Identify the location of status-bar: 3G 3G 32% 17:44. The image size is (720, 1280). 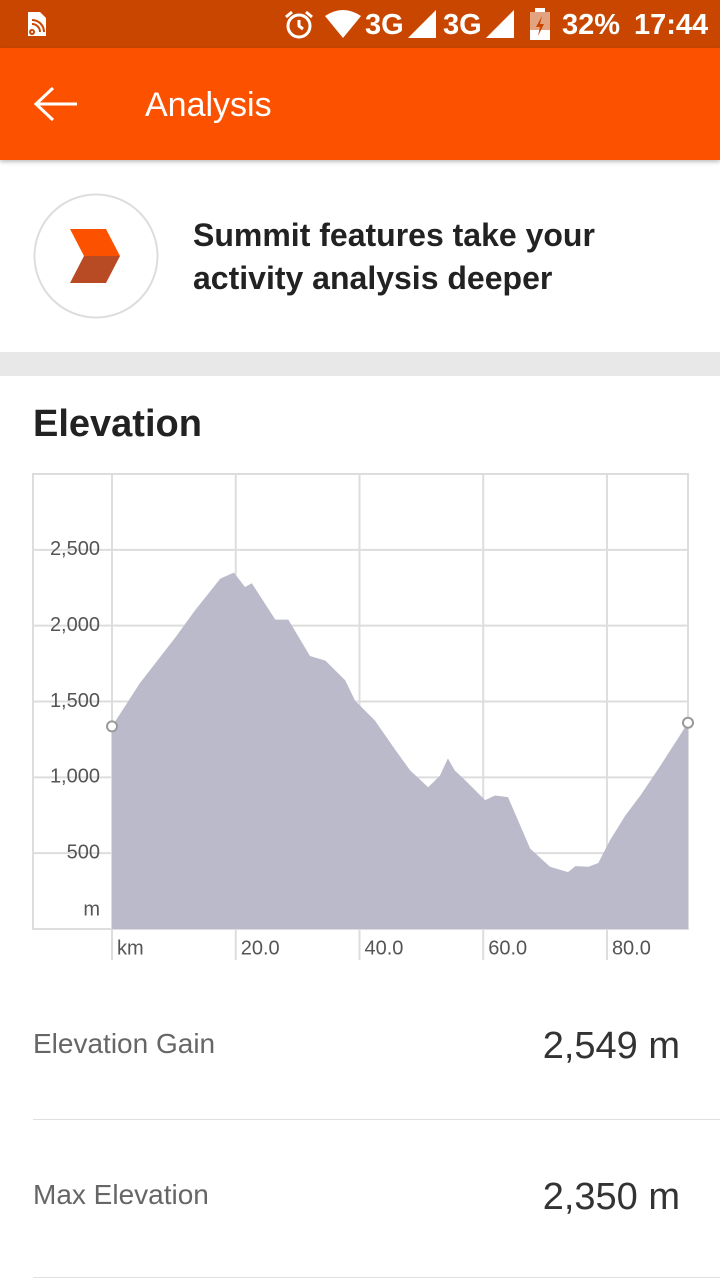
(360, 24).